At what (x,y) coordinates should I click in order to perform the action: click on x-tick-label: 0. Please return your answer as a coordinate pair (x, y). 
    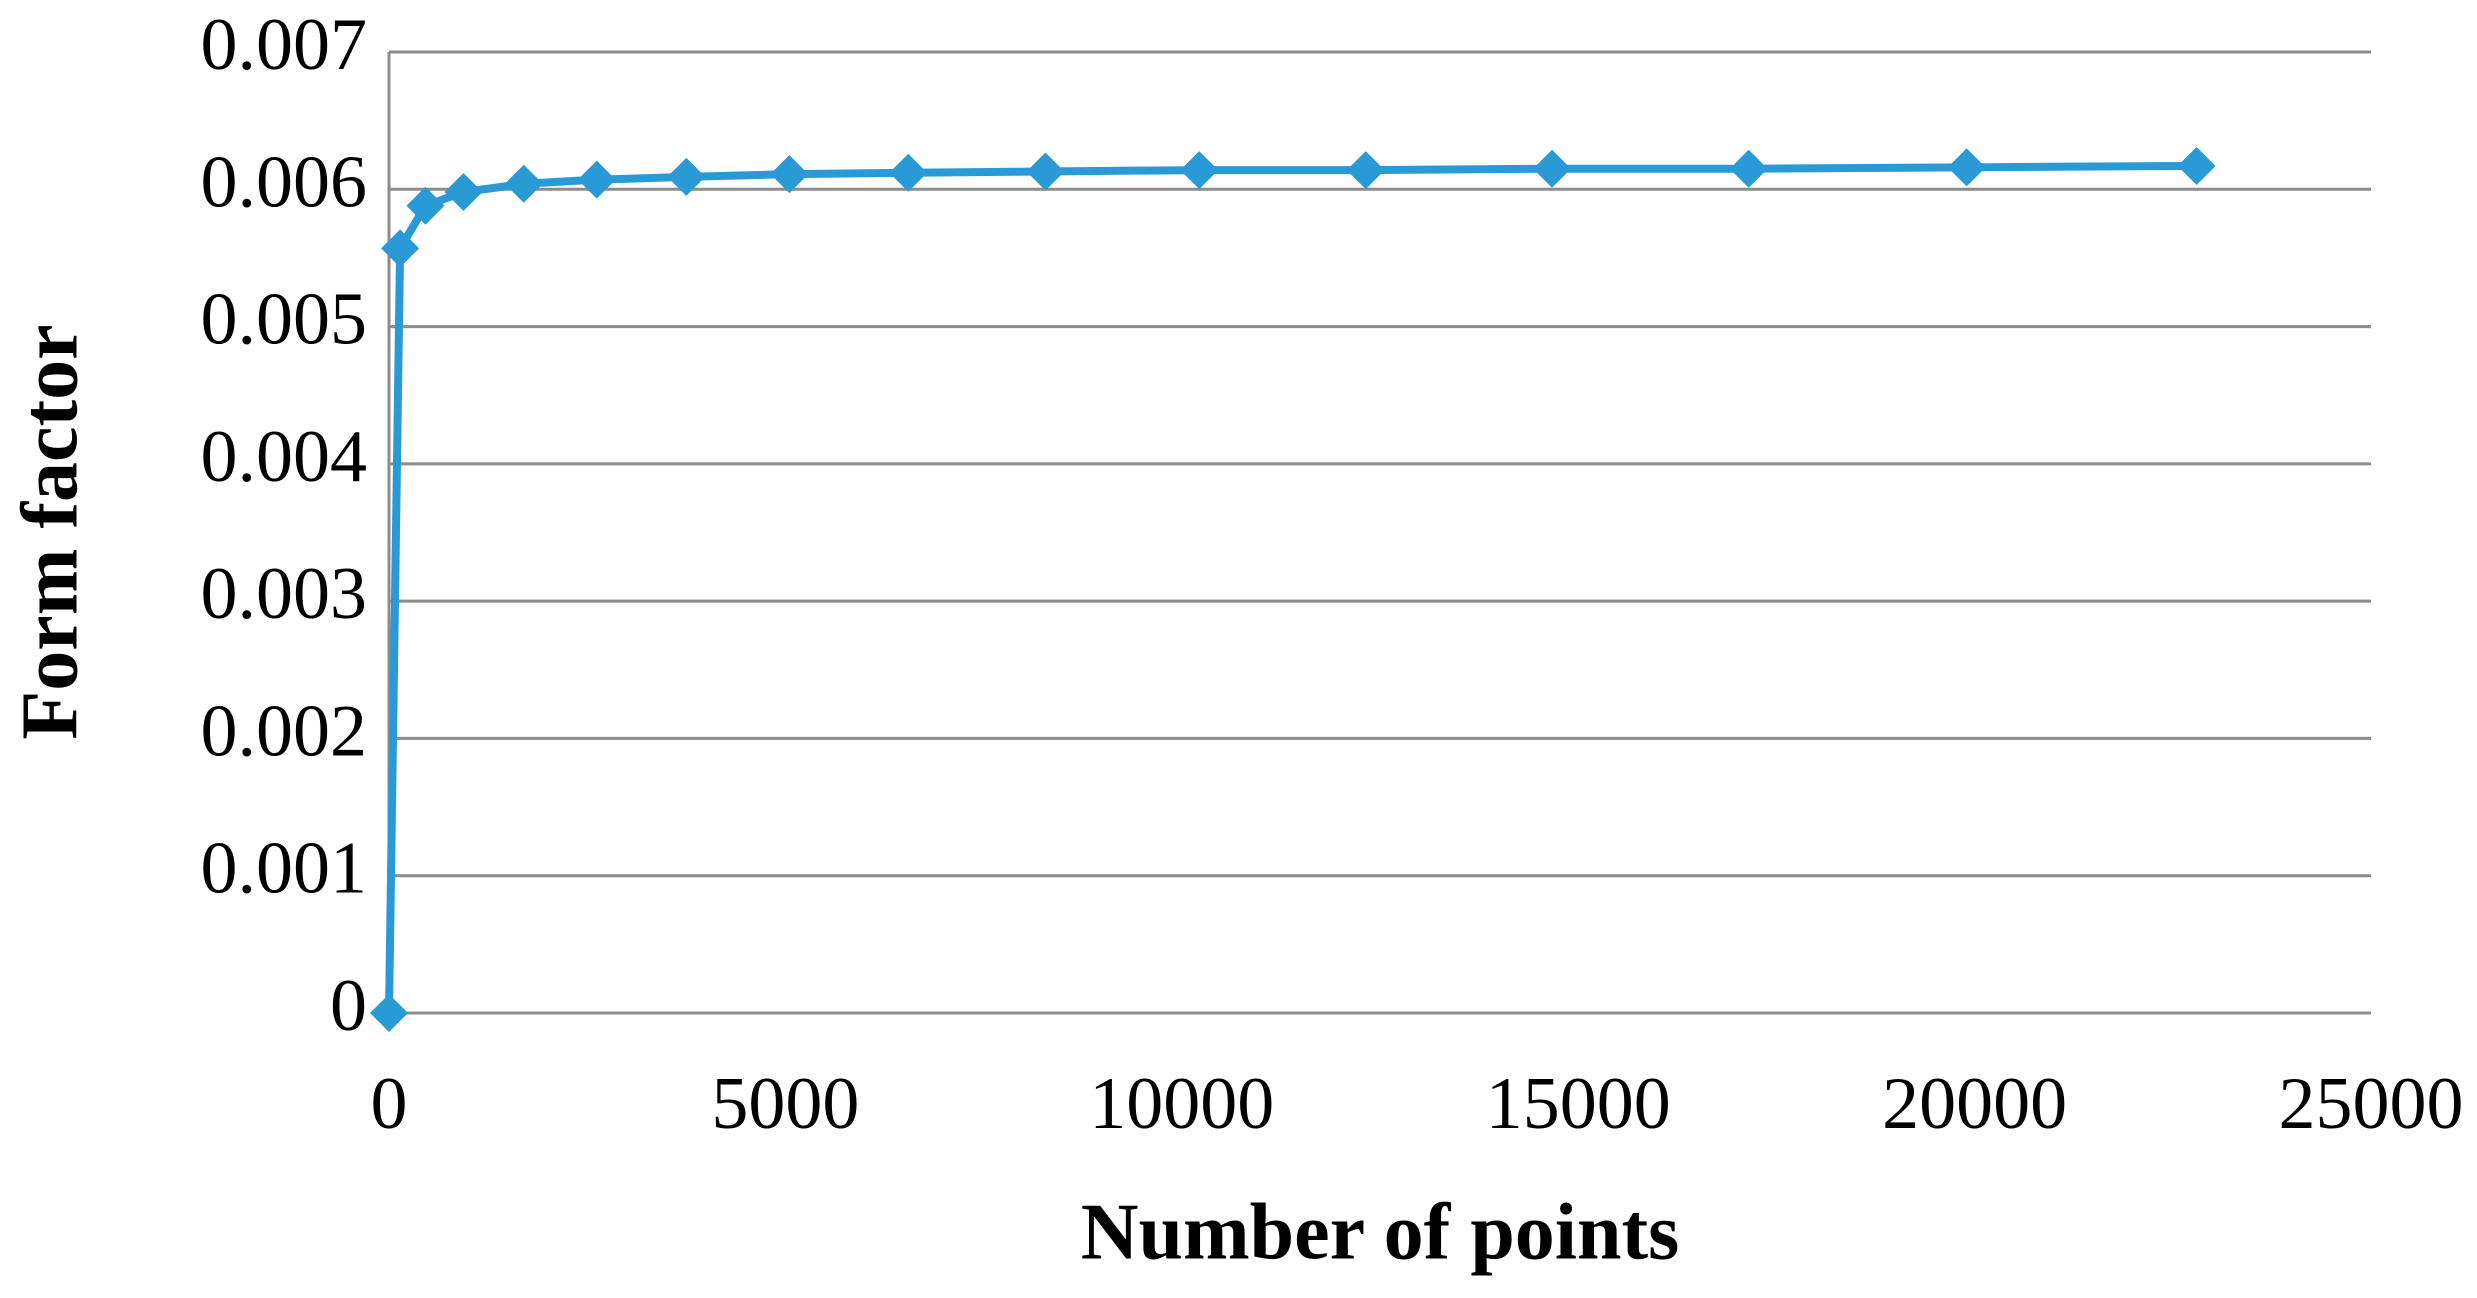
    Looking at the image, I should click on (389, 1104).